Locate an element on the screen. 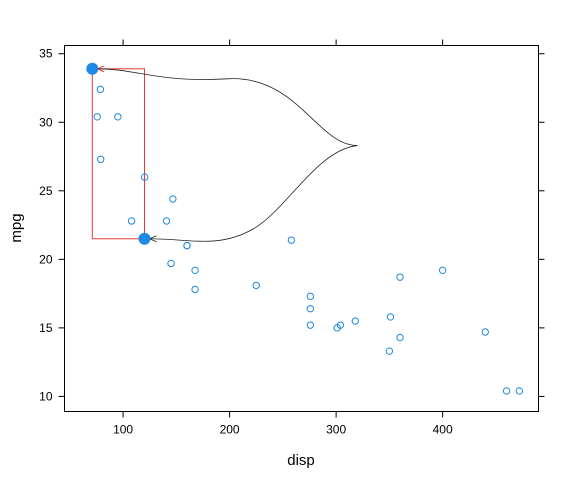  connector-arrowhead-bottom is located at coordinates (153, 239).